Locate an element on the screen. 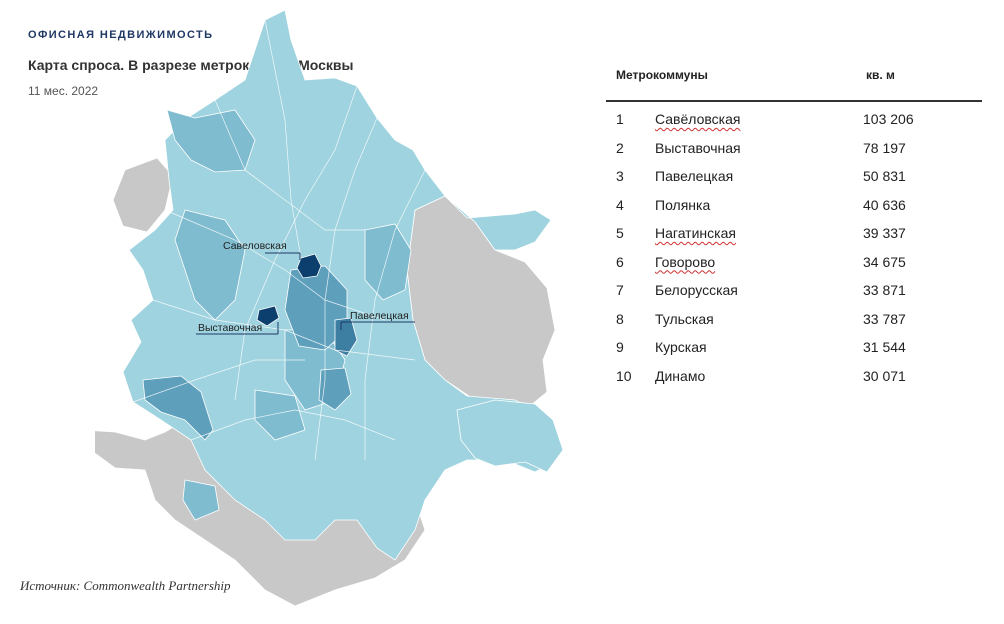 The height and width of the screenshot is (624, 1004). row-value: 50 831 is located at coordinates (884, 176).